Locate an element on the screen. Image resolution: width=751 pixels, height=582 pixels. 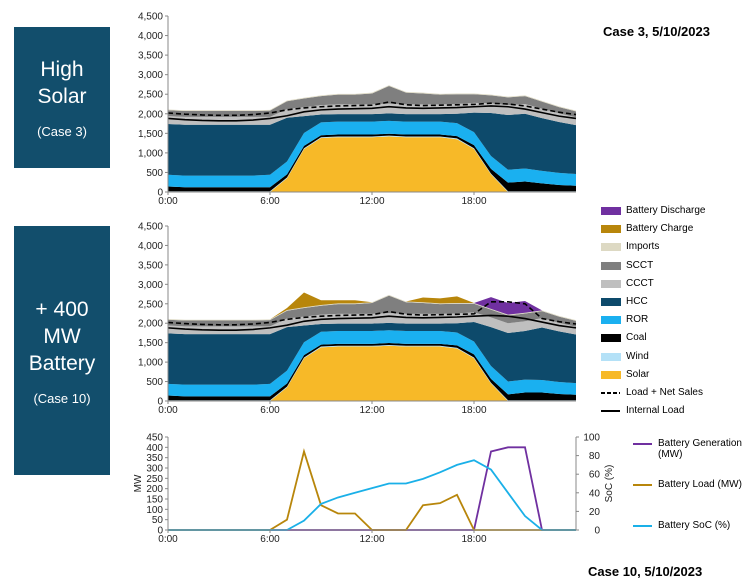
y-tick-label: 100 is located at coordinates (154, 510).